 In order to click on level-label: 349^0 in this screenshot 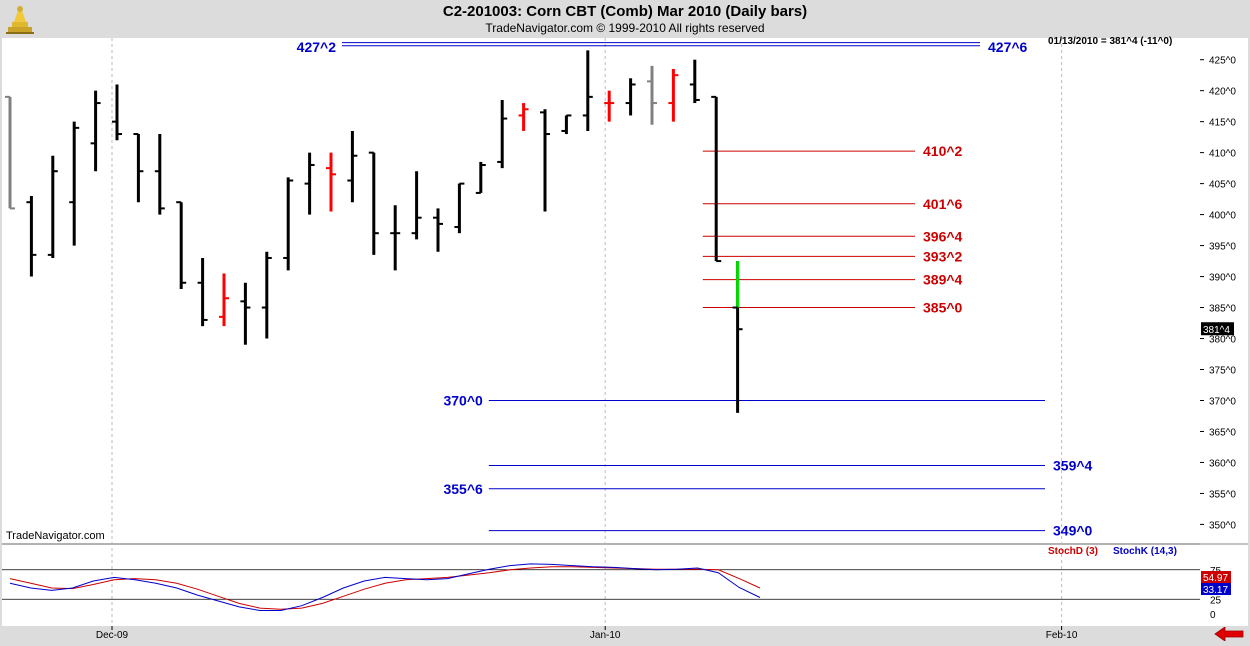, I will do `click(1073, 531)`.